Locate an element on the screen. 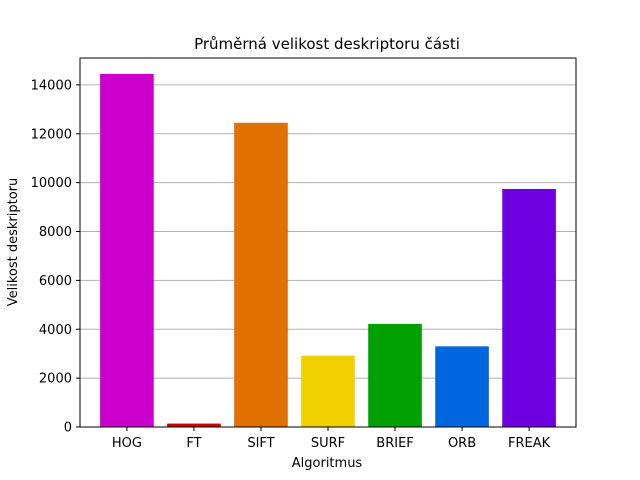 The height and width of the screenshot is (480, 640). y-axis-ticks: 0 2000 4000 6000 8000 10000 12000 14000 is located at coordinates (55, 257).